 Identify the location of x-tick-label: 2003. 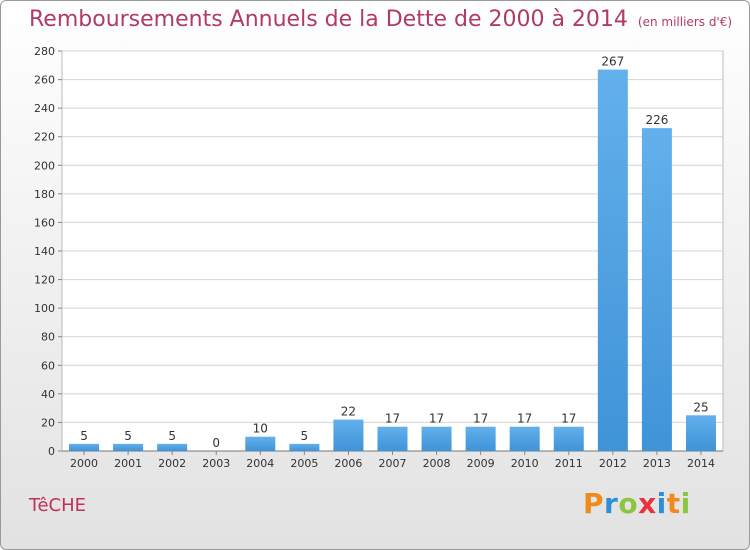
(216, 463).